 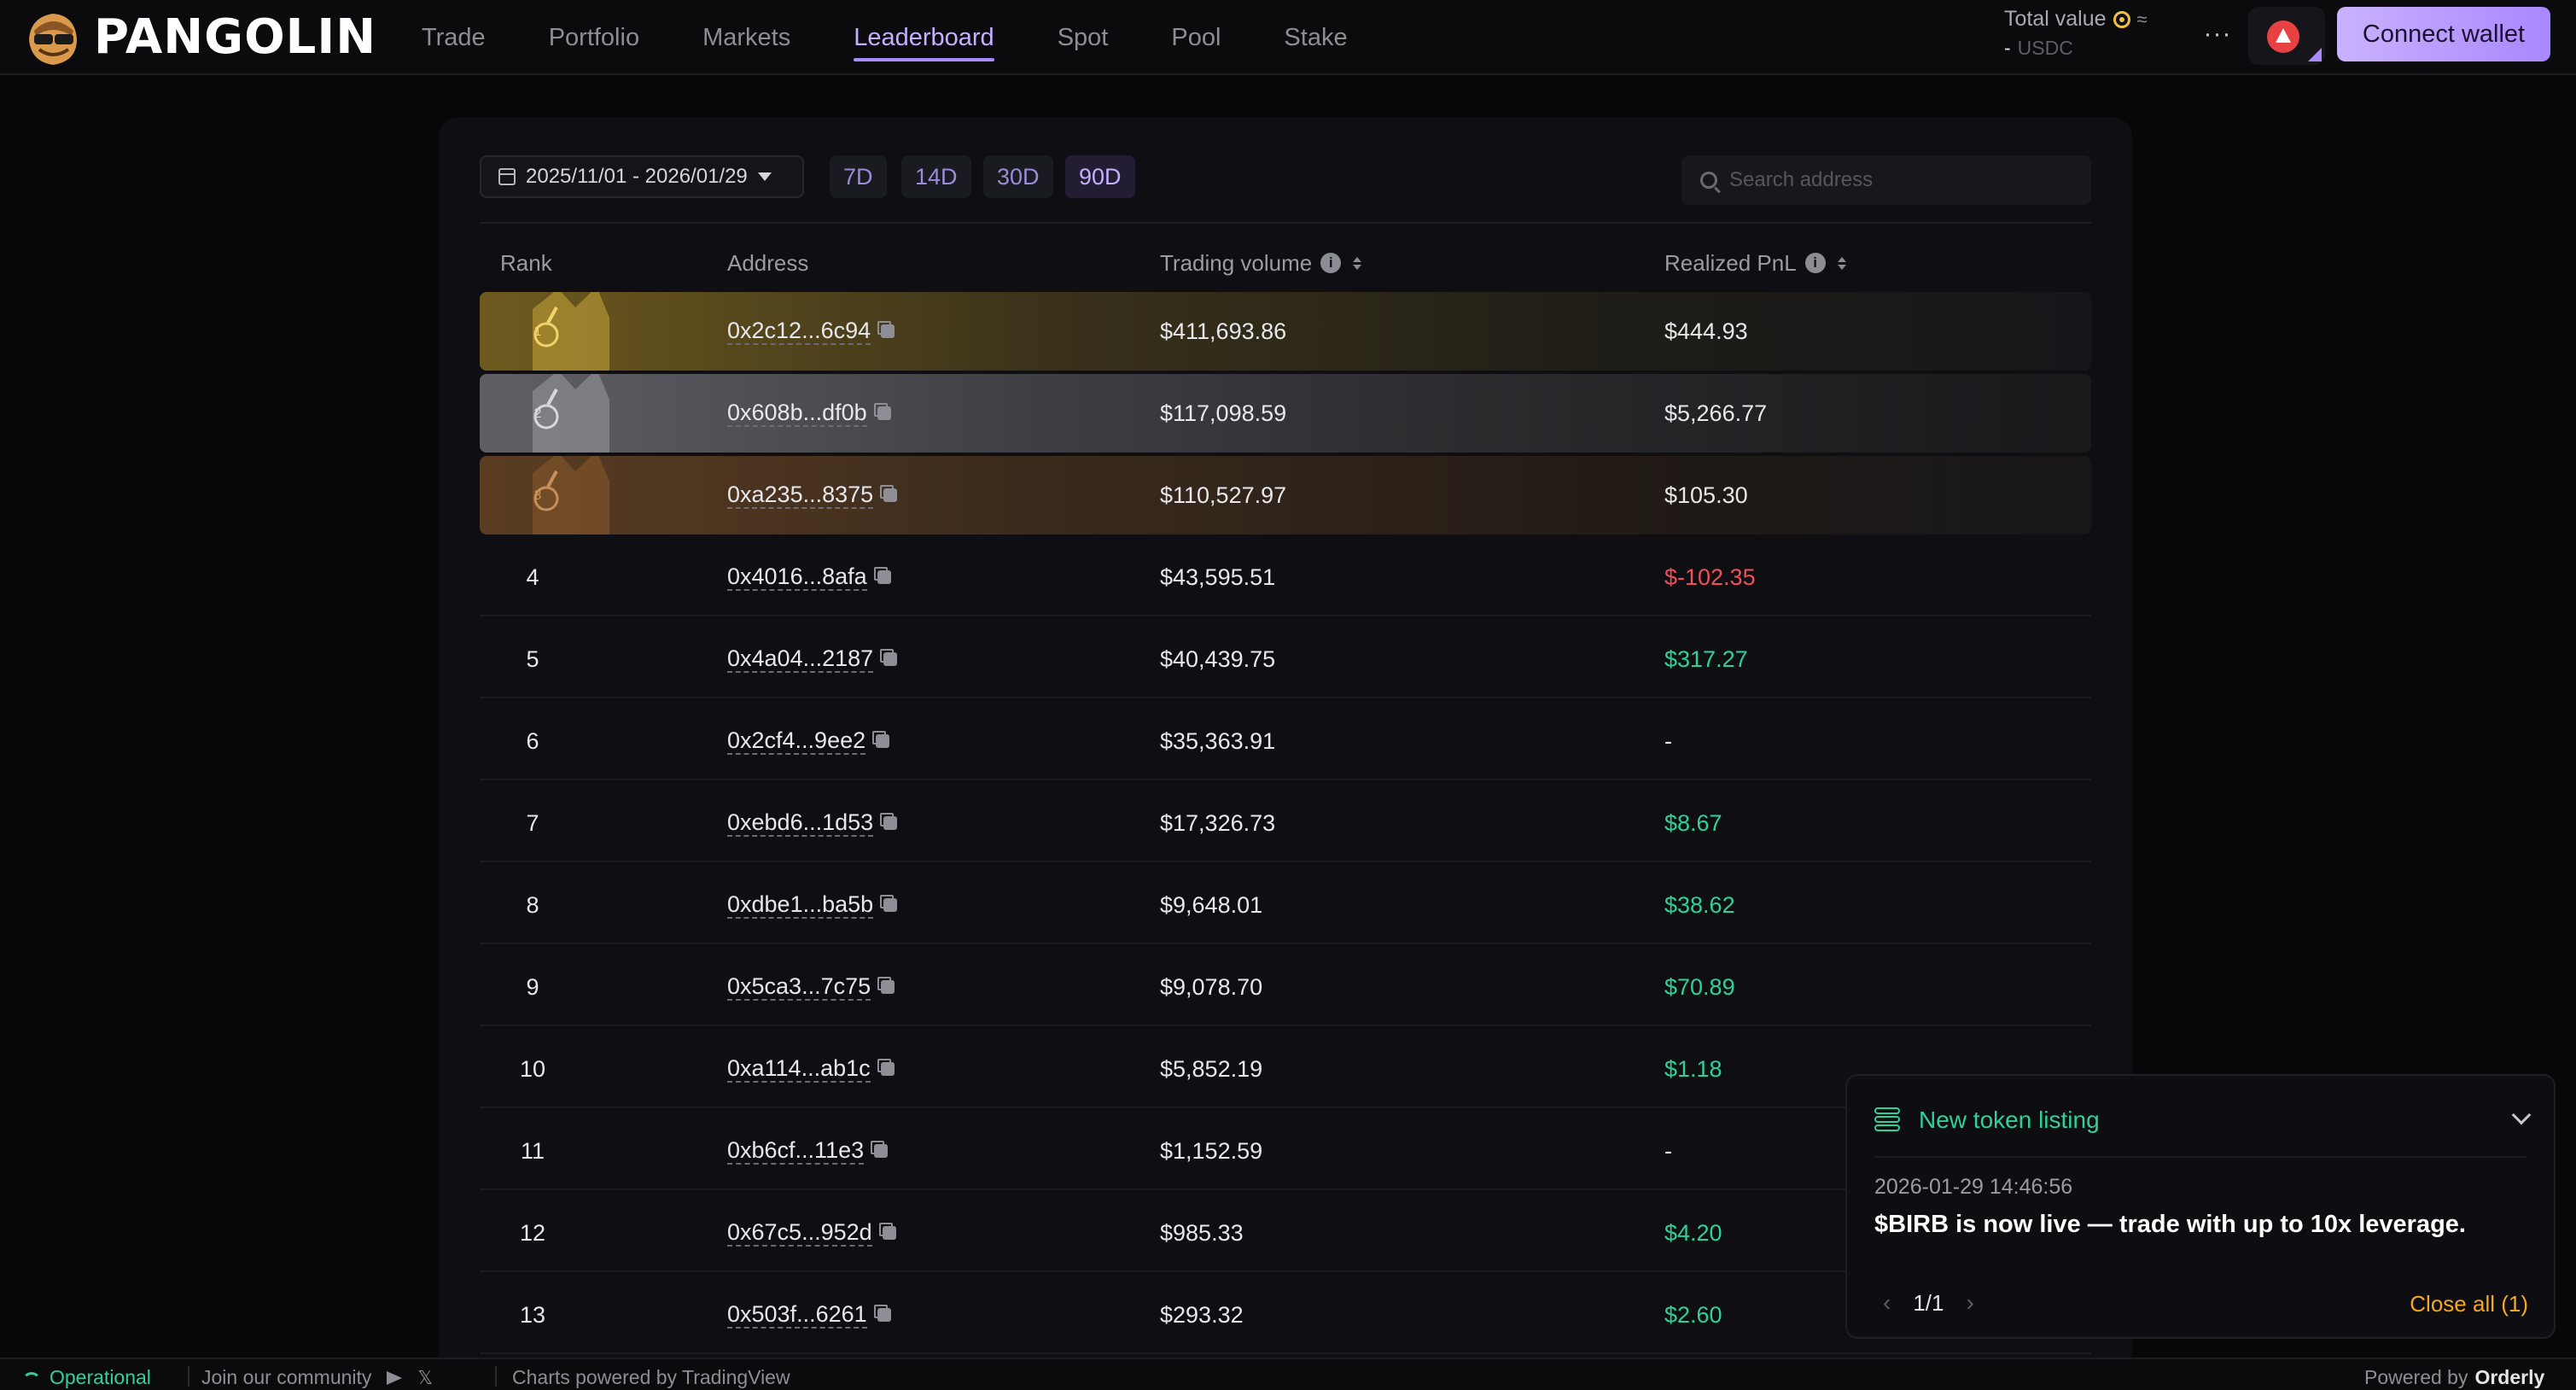 What do you see at coordinates (317, 1377) in the screenshot?
I see `community-links: Join our community 𝕏` at bounding box center [317, 1377].